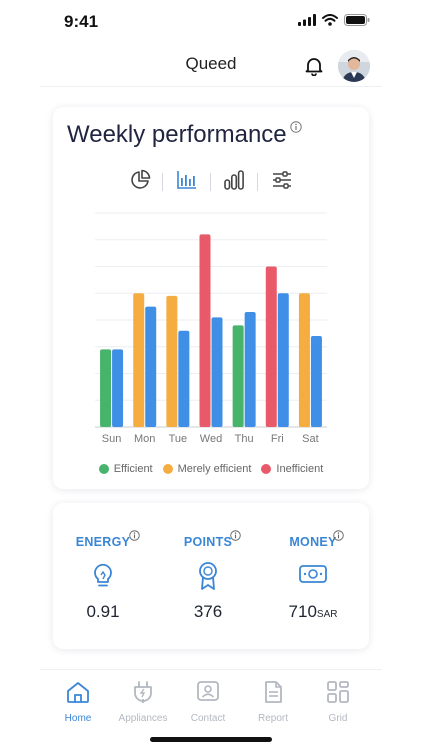  What do you see at coordinates (172, 361) in the screenshot?
I see `bar-tue-merely-efficient` at bounding box center [172, 361].